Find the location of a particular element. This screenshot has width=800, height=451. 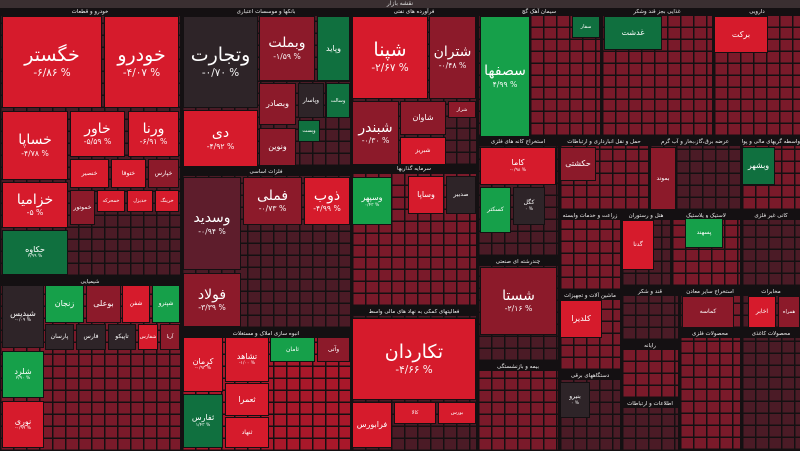

stock-tile: کلدیرا is located at coordinates (581, 319).